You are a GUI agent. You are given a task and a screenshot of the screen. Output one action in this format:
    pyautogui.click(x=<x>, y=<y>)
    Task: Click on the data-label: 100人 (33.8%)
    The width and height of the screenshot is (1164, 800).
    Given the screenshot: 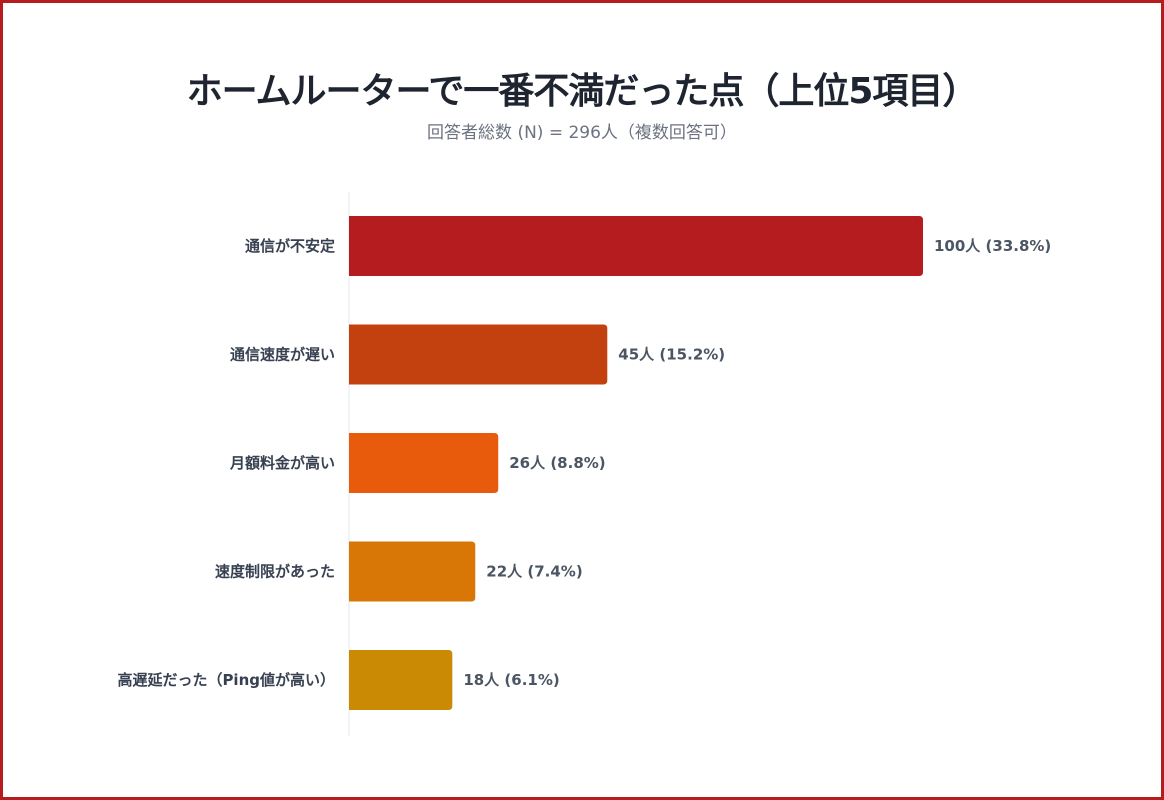 What is the action you would take?
    pyautogui.click(x=992, y=246)
    